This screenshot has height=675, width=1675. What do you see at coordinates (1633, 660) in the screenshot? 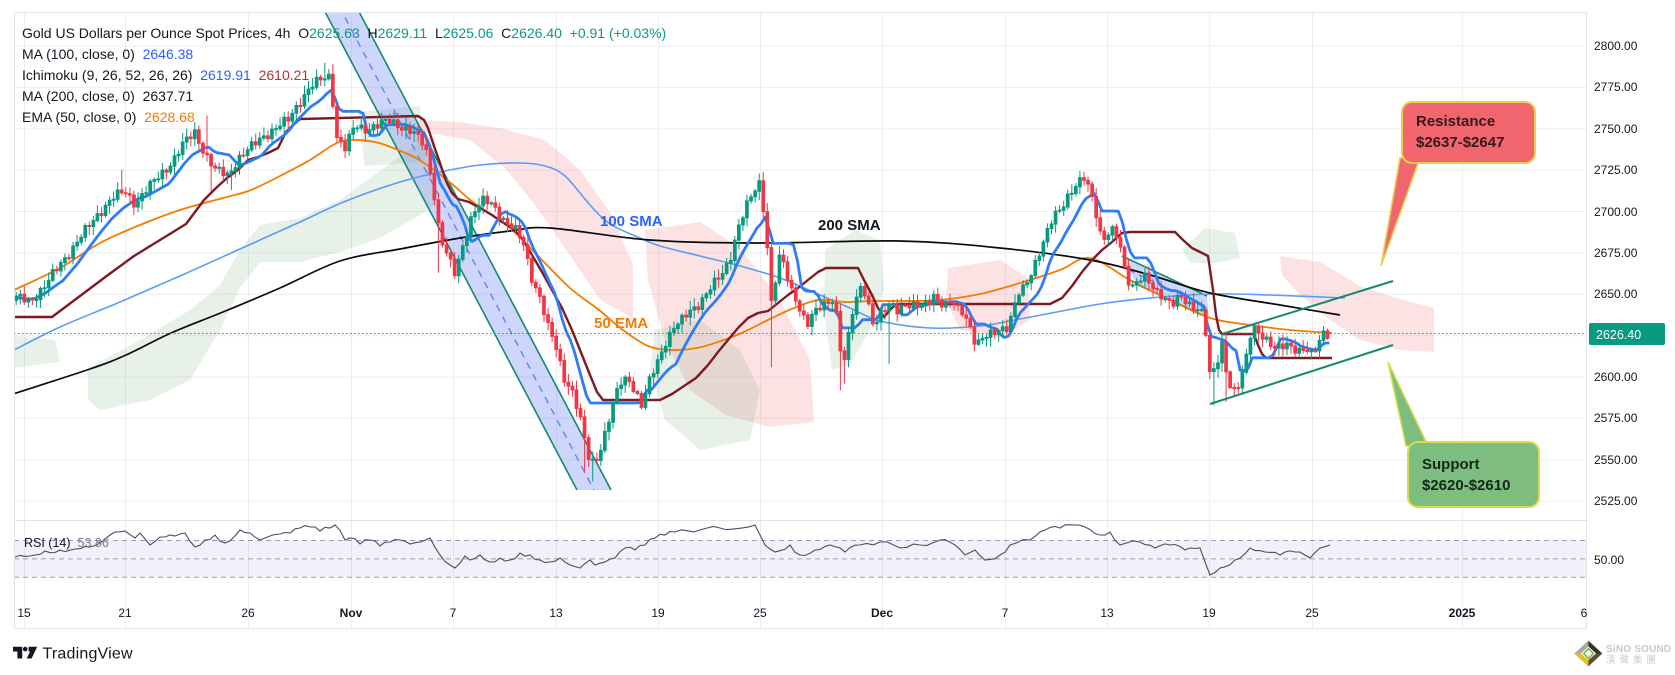
I see `svg-text: 漢聲集團` at bounding box center [1633, 660].